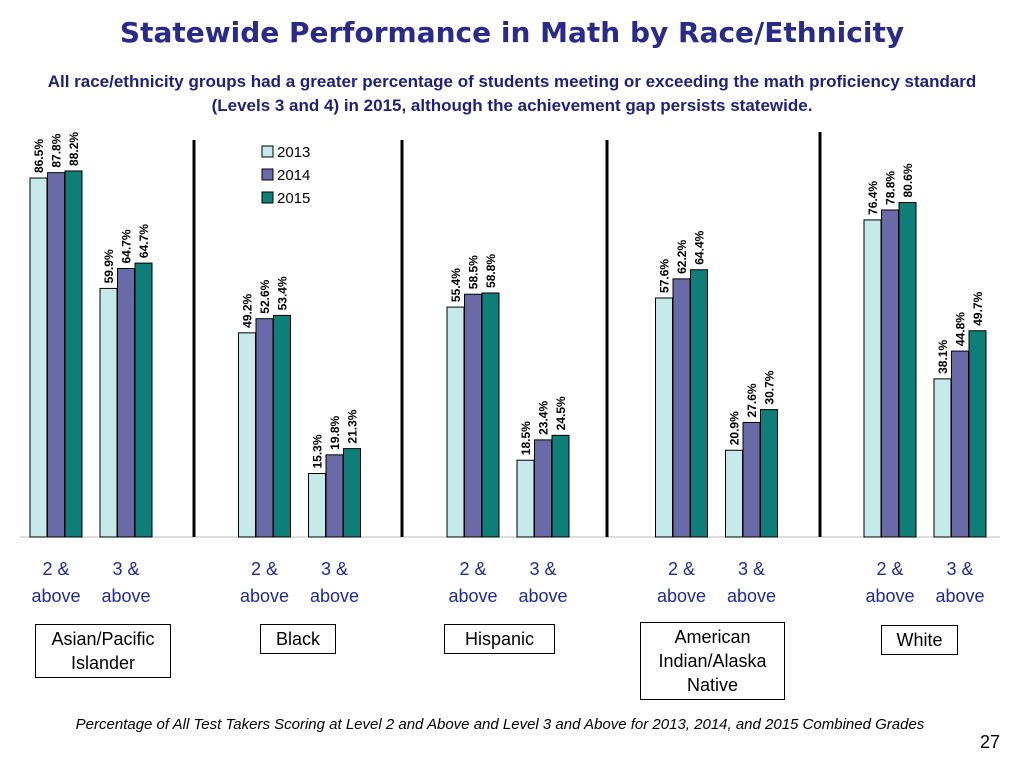  Describe the element at coordinates (293, 152) in the screenshot. I see `legend-label: 2013` at that location.